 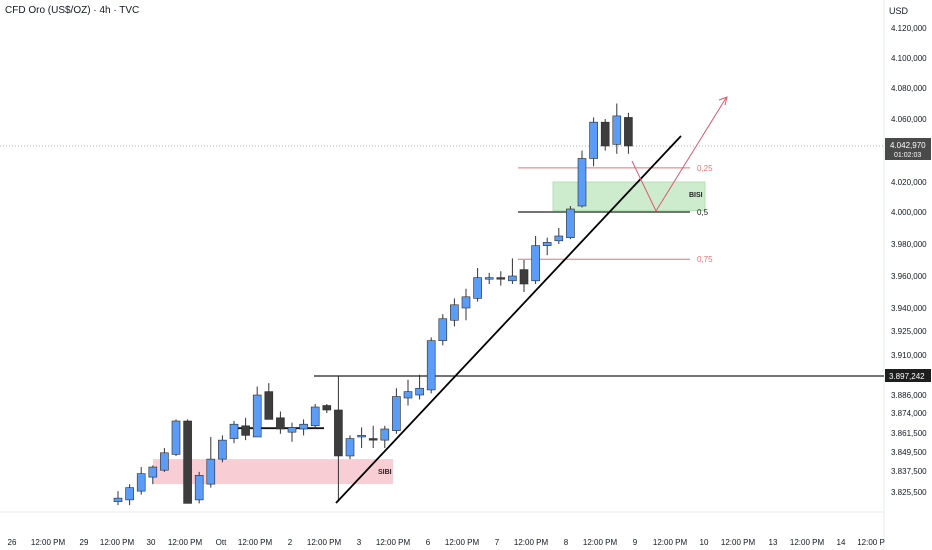 What do you see at coordinates (909, 182) in the screenshot?
I see `y-tick-label: 4.020,000` at bounding box center [909, 182].